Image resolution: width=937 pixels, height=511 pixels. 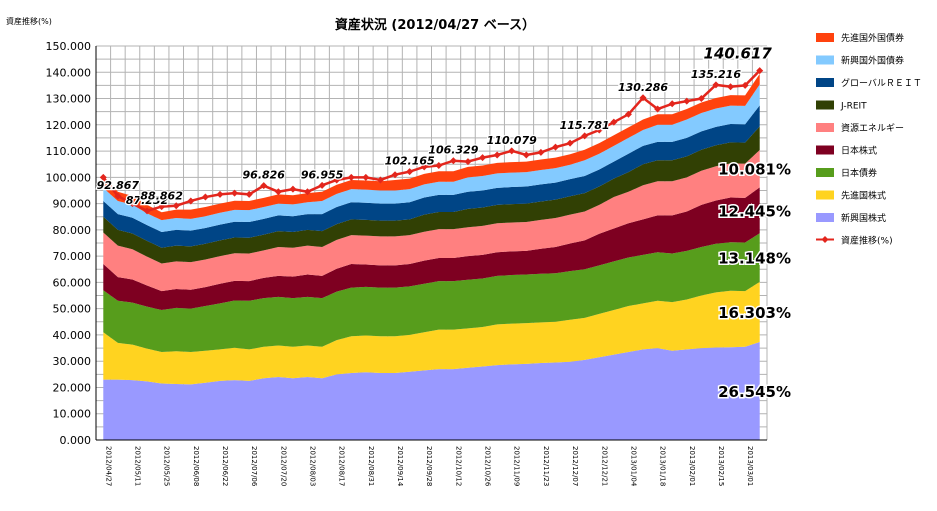 I want to click on y-tick-label: 50.000, so click(x=72, y=309).